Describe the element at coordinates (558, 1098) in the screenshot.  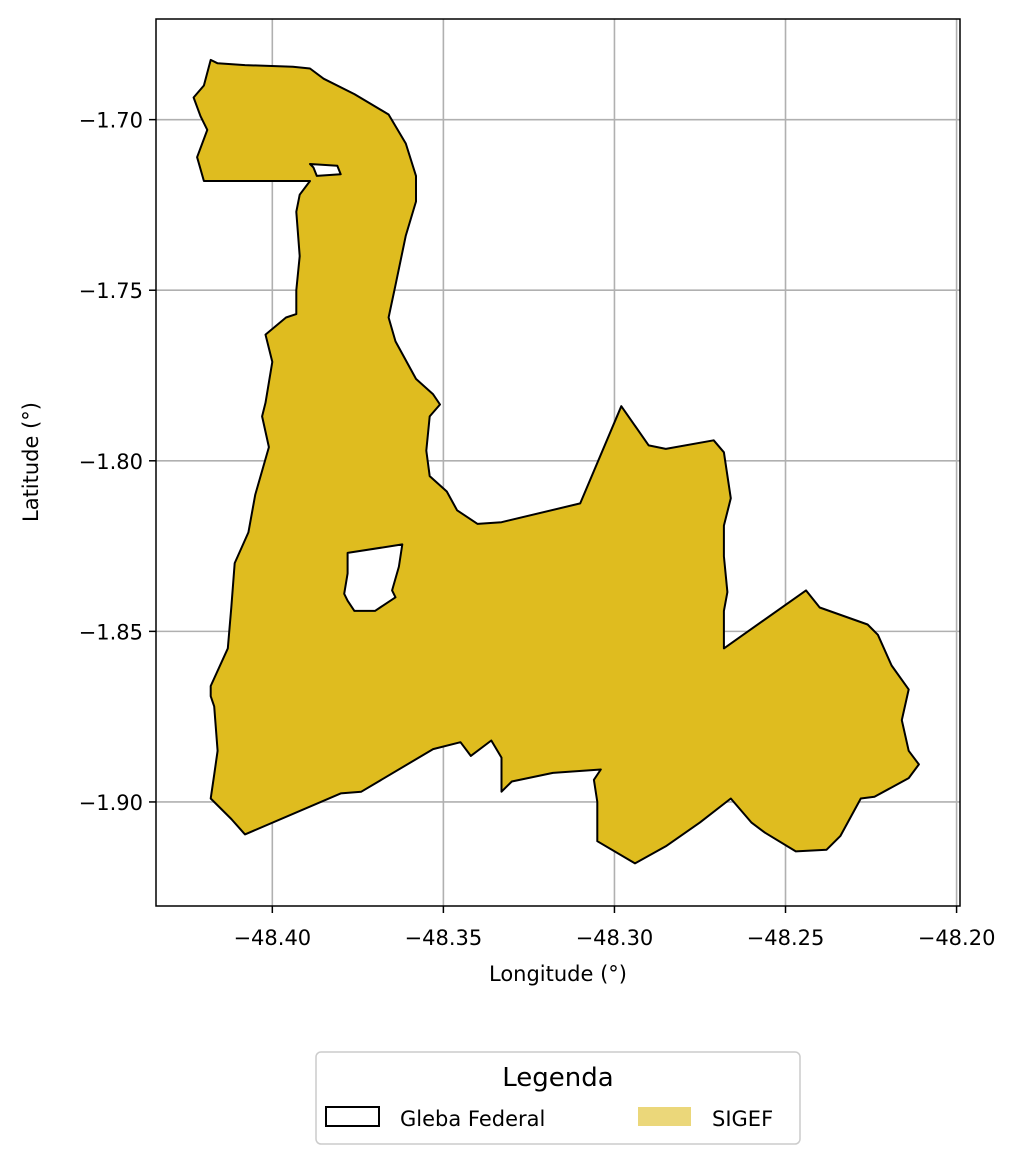
I see `legend: Legenda Gleba Federal SIGEF` at that location.